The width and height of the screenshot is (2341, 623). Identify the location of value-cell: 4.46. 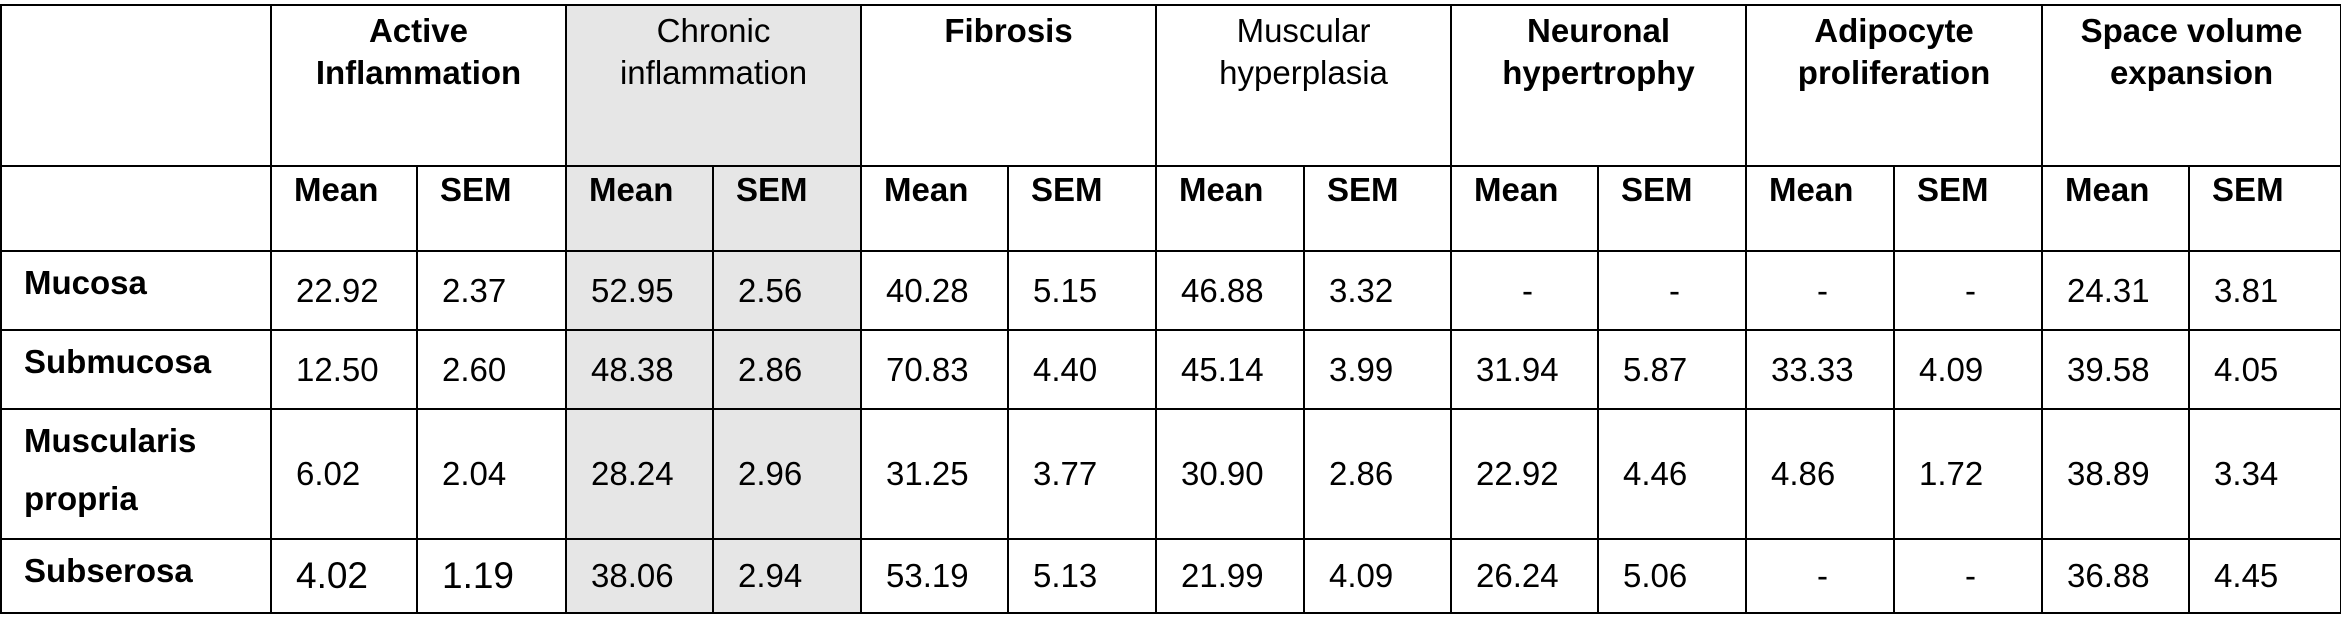
(1672, 474).